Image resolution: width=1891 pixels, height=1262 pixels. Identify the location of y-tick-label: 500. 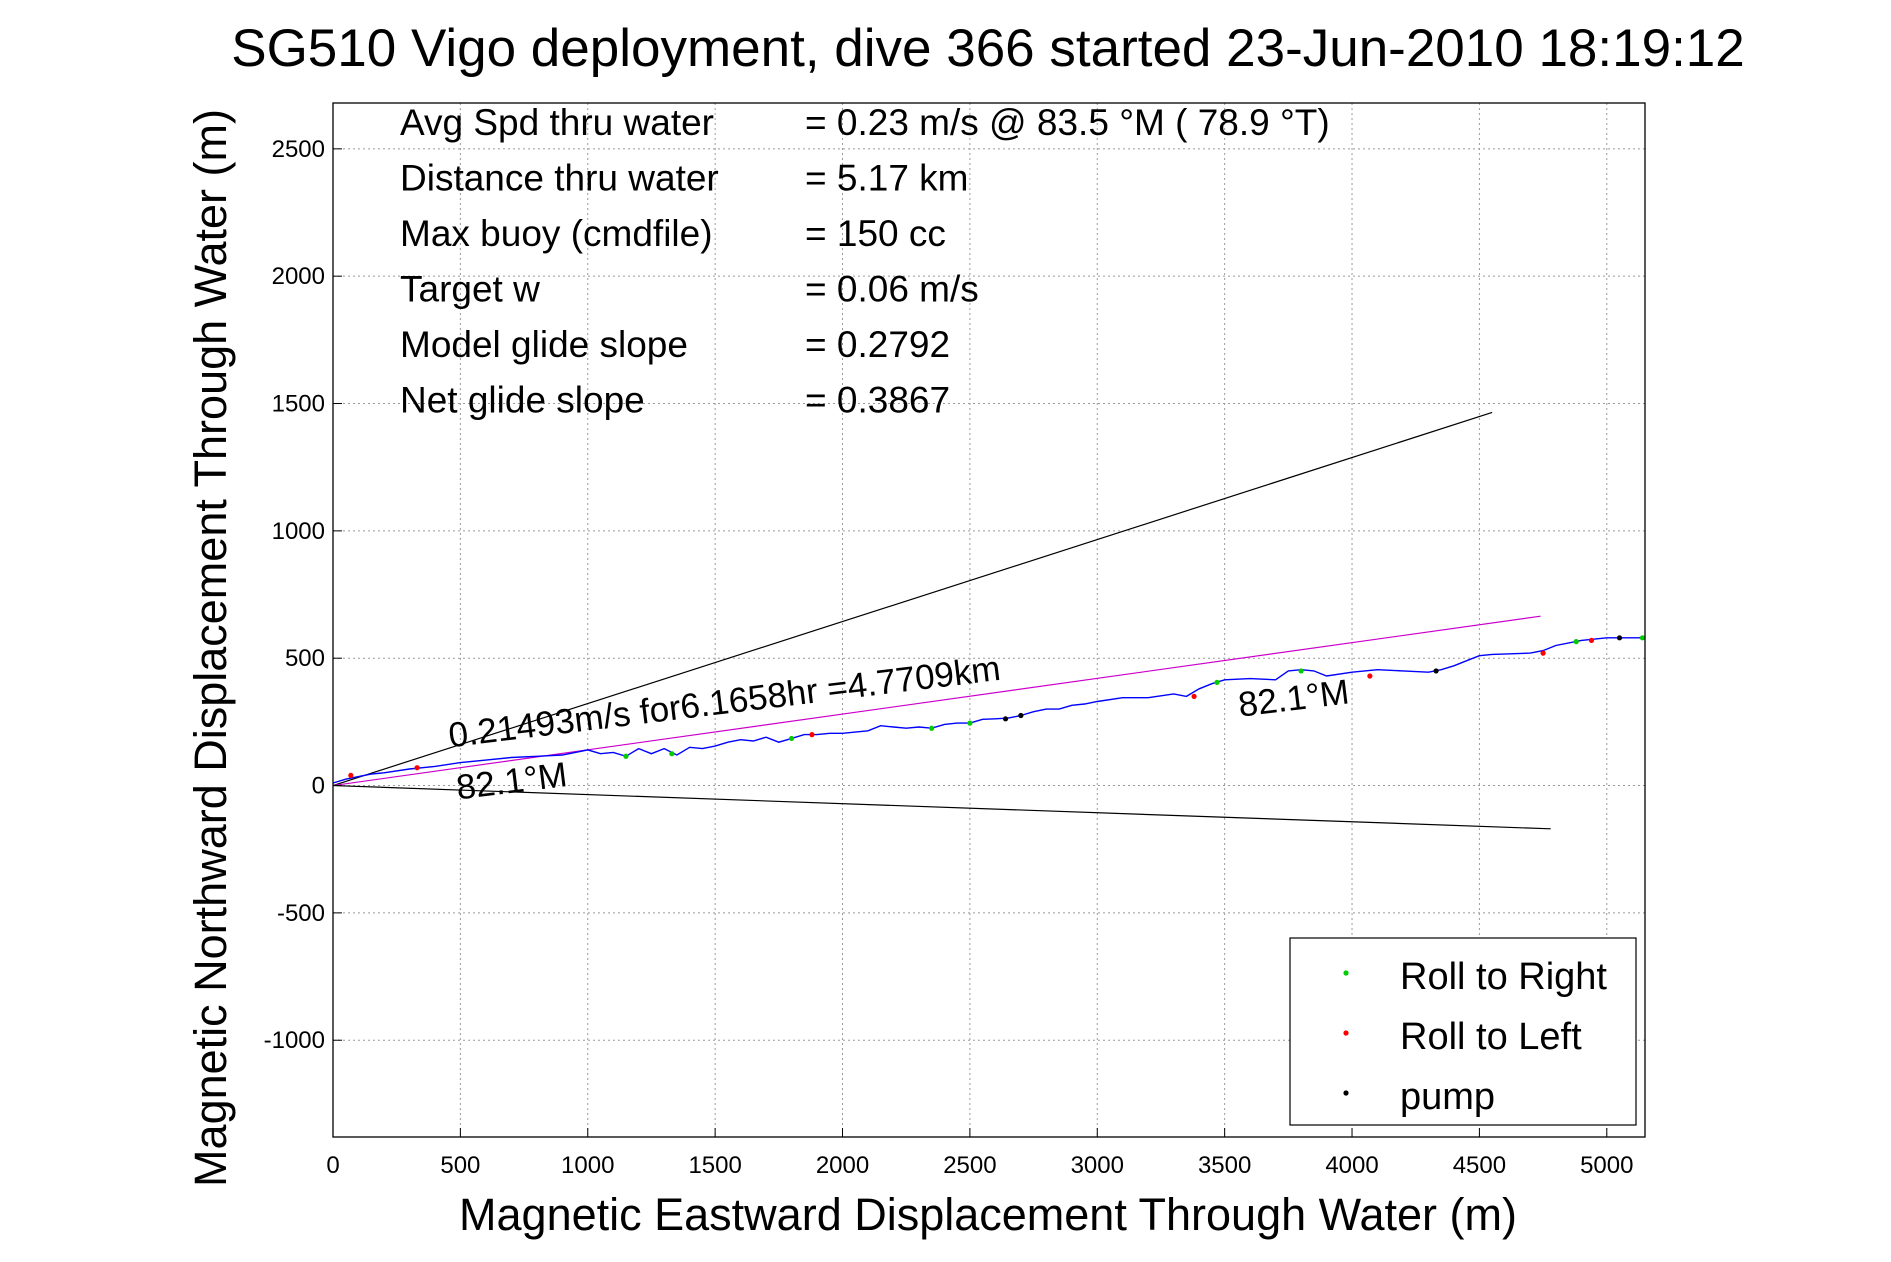
(305, 658).